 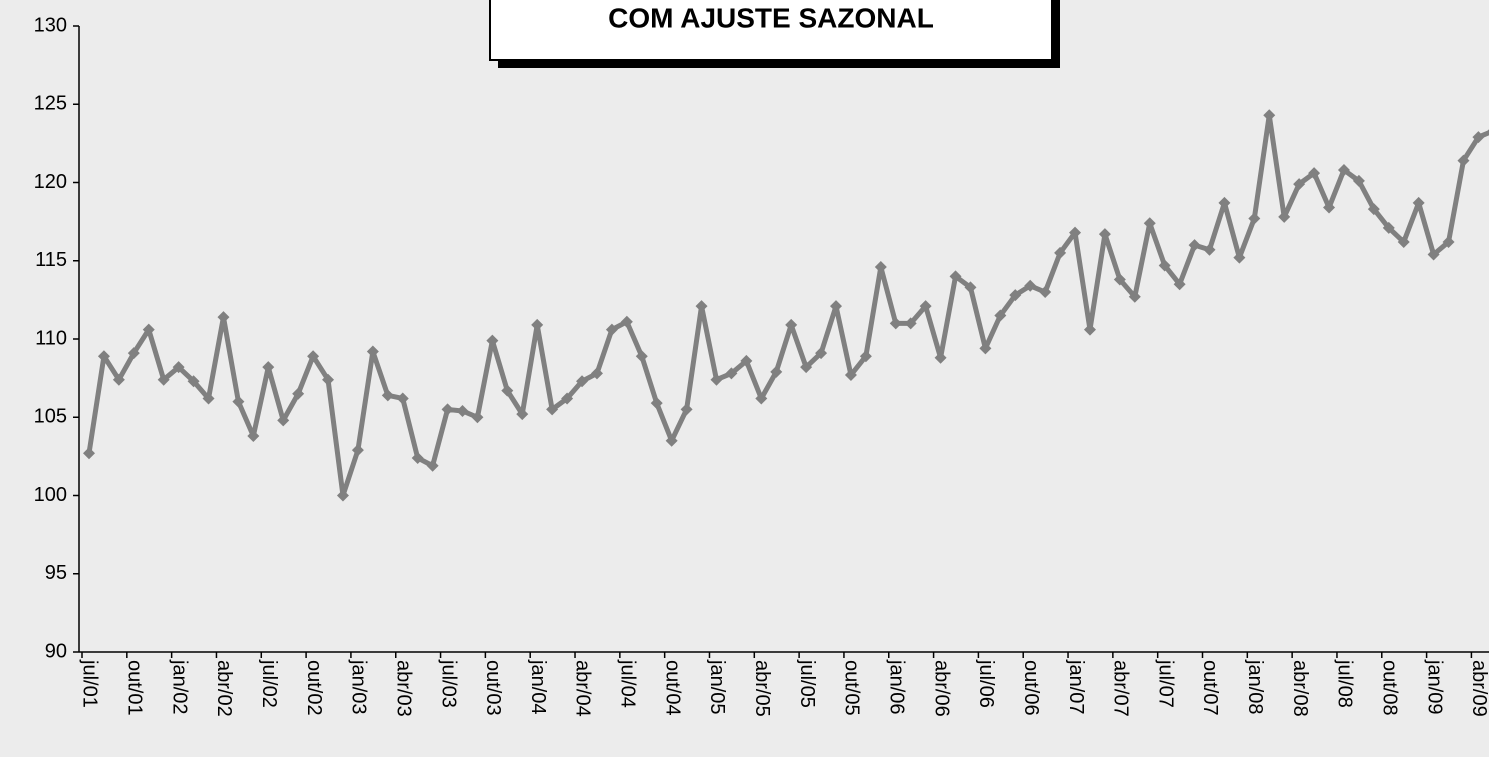 What do you see at coordinates (896, 687) in the screenshot?
I see `x-tick-label: jan/06` at bounding box center [896, 687].